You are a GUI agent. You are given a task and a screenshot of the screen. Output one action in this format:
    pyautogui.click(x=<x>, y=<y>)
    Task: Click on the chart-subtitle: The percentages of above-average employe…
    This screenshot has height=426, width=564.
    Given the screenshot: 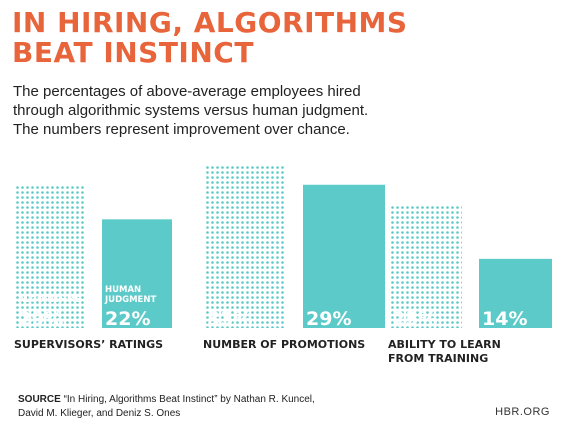 What is the action you would take?
    pyautogui.click(x=283, y=110)
    